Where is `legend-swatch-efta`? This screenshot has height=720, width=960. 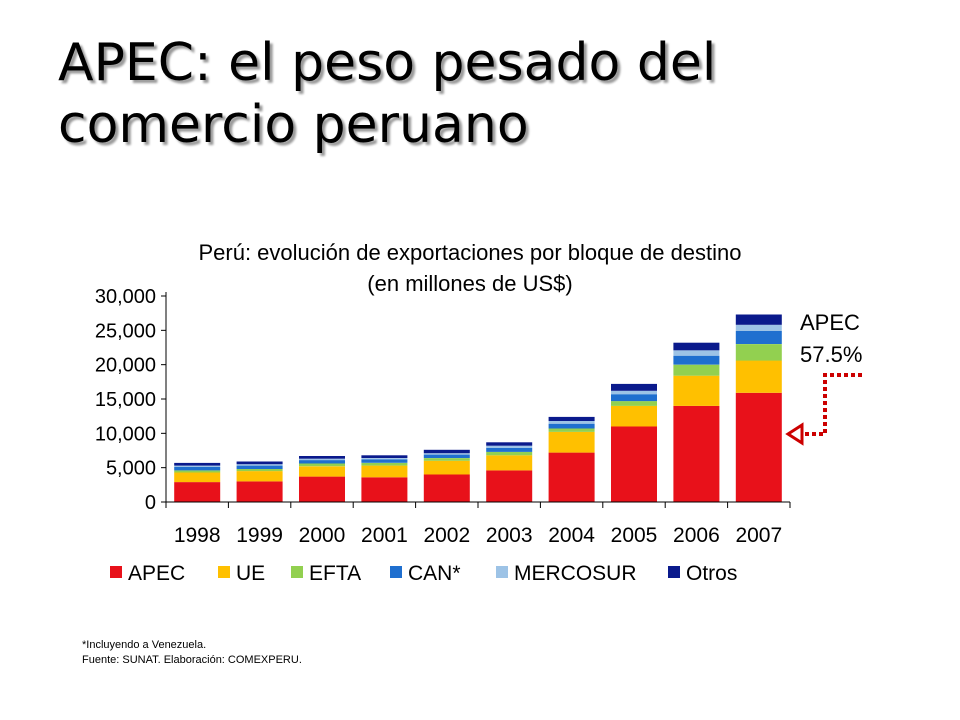 legend-swatch-efta is located at coordinates (297, 572).